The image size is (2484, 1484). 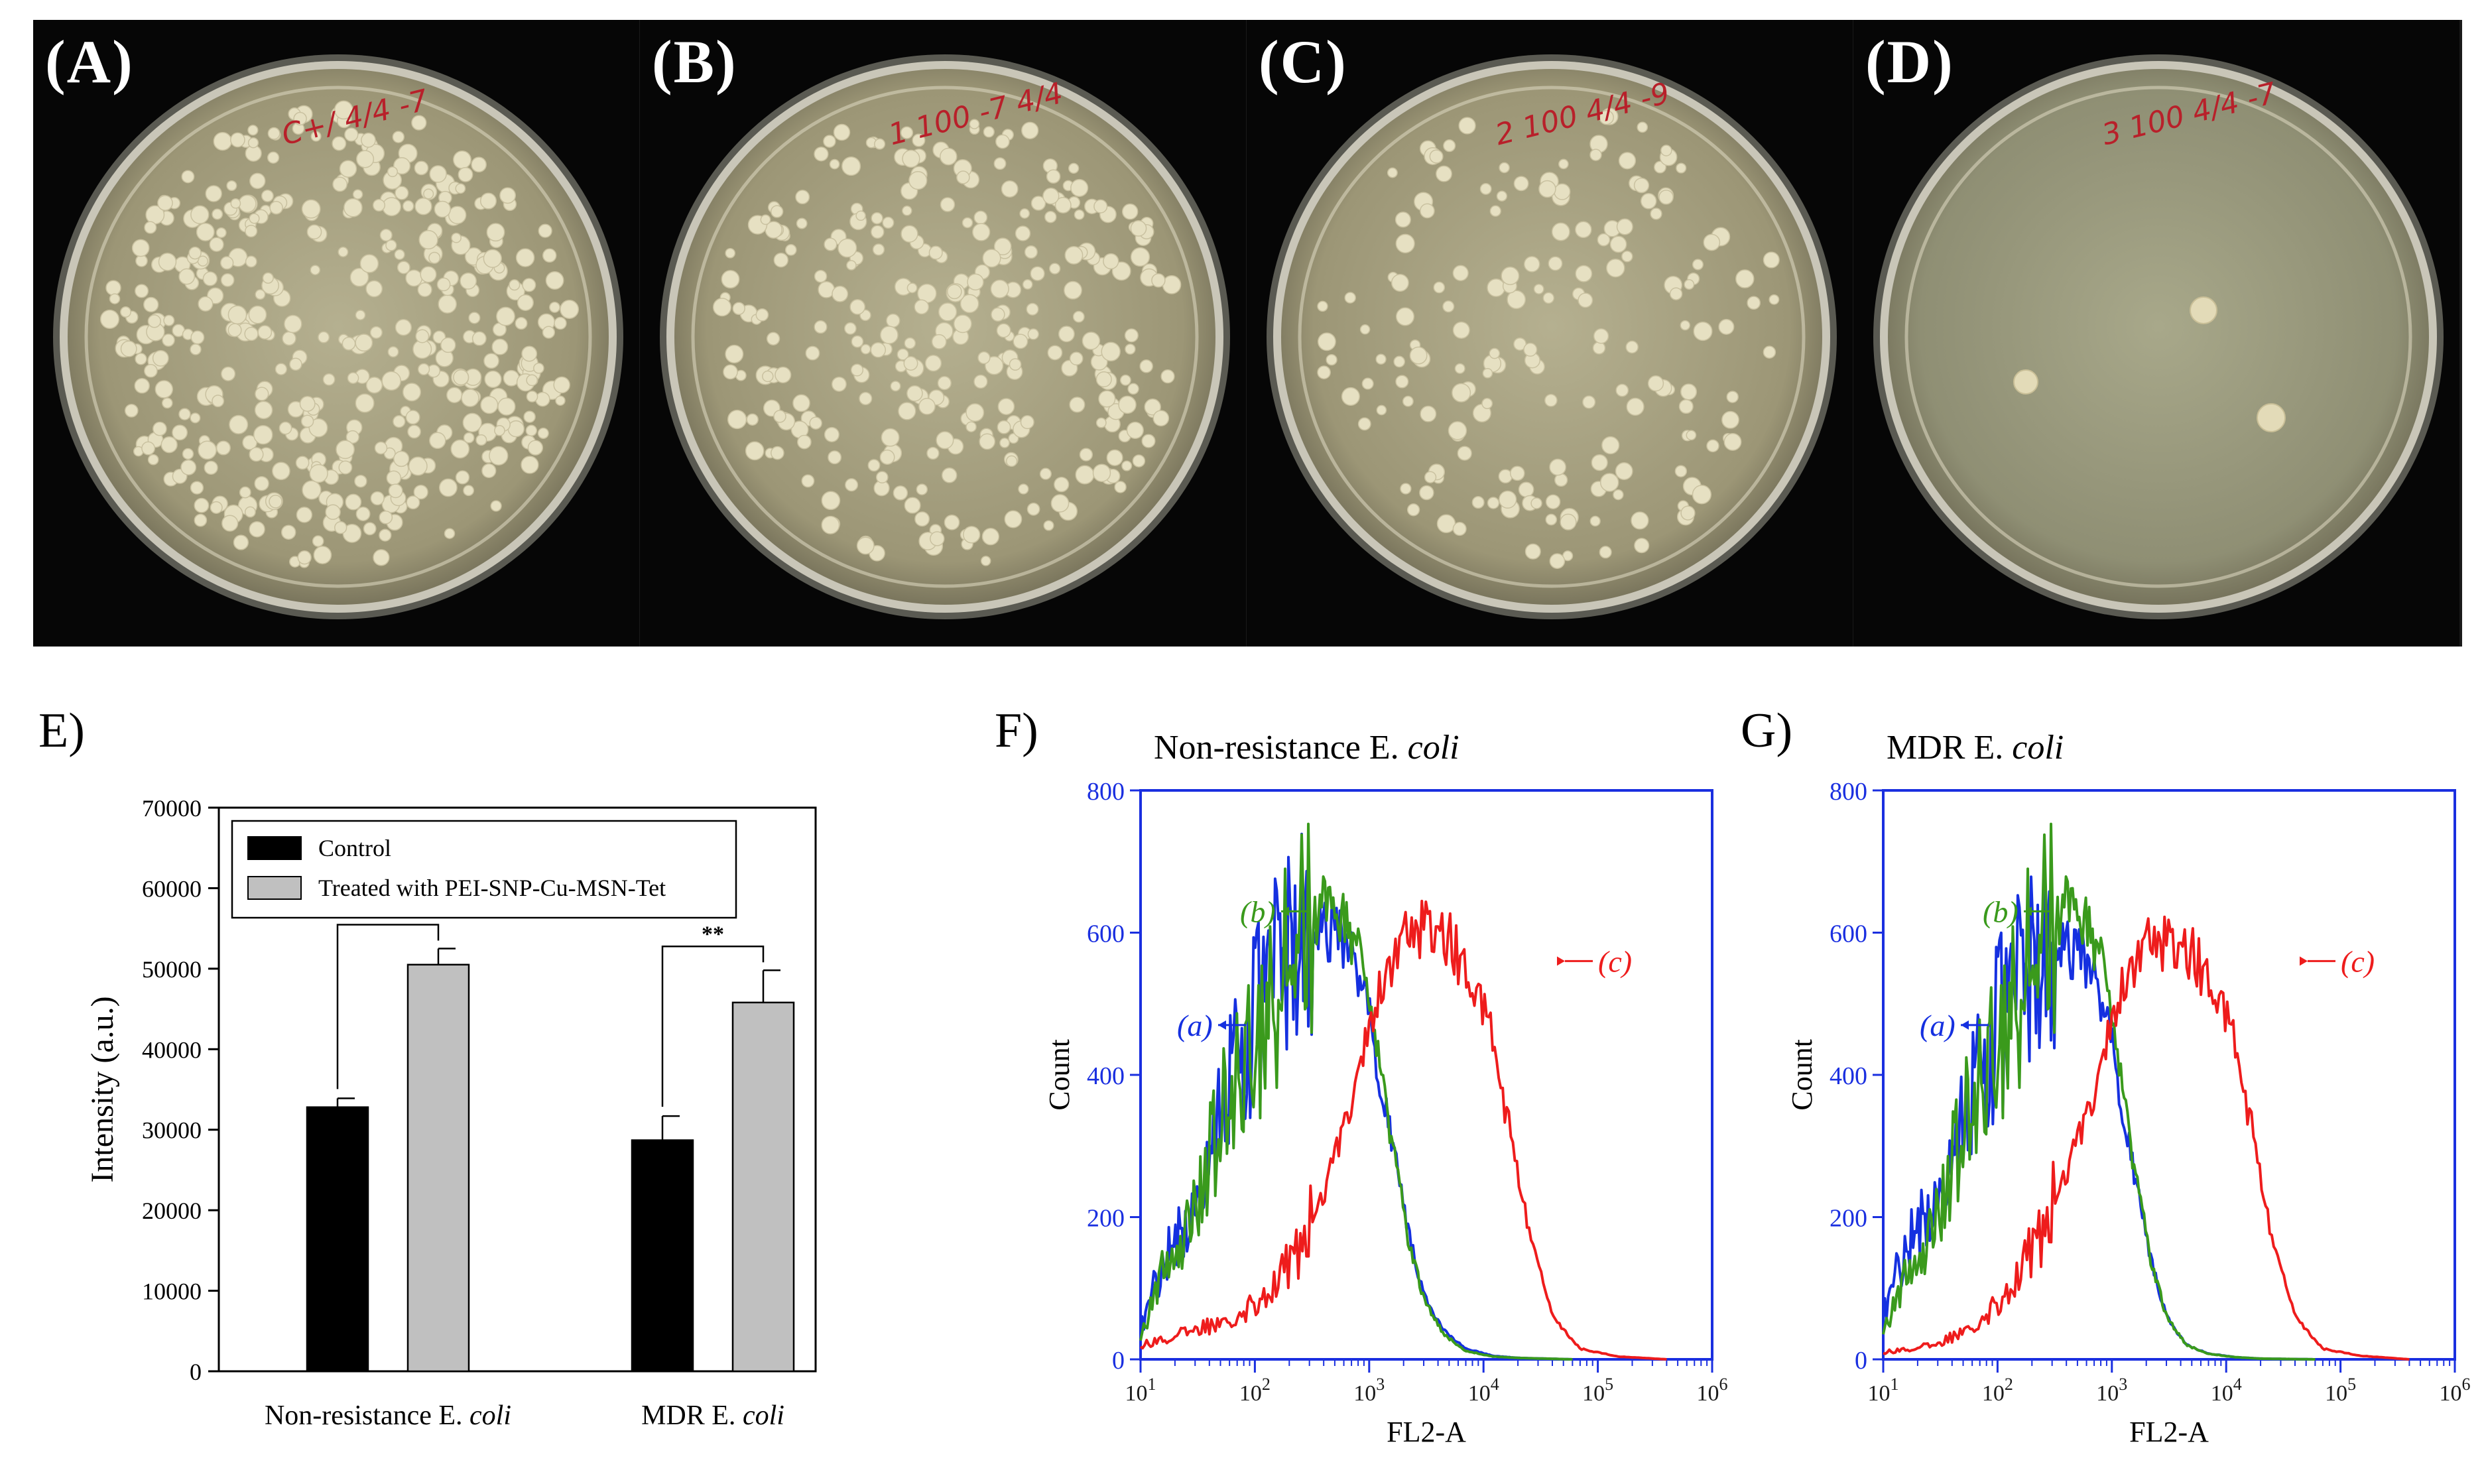 What do you see at coordinates (388, 1007) in the screenshot?
I see `significance-bracket` at bounding box center [388, 1007].